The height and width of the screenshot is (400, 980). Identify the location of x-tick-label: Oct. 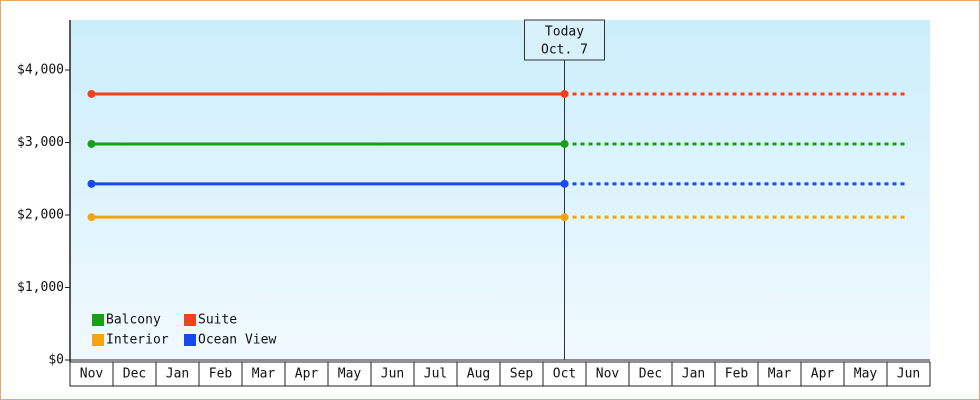
(564, 374).